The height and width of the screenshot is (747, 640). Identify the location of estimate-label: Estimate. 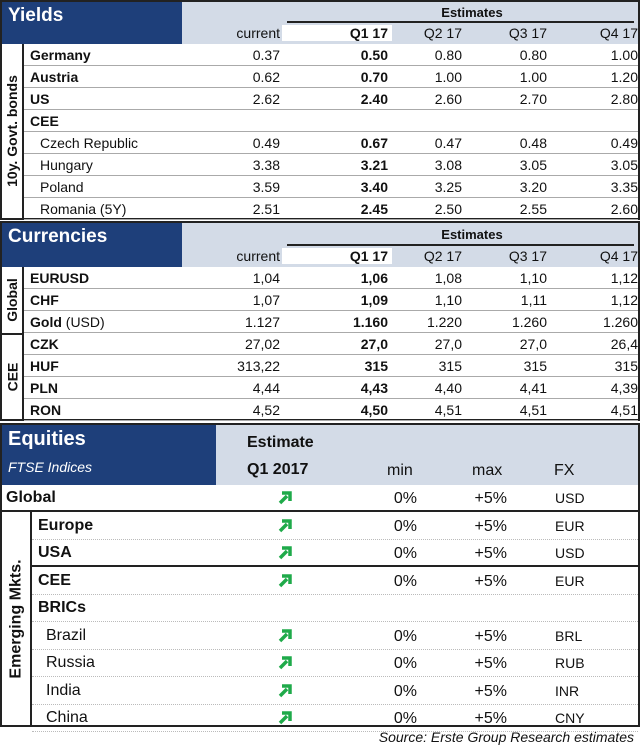
(280, 442).